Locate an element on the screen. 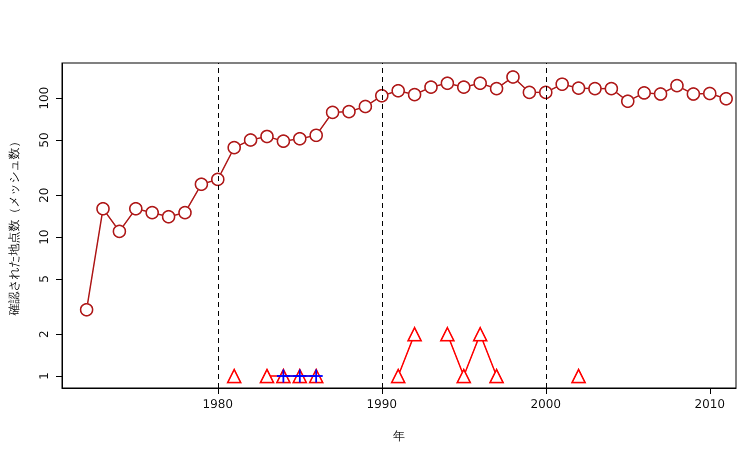  y-axis-title: 確認された地点数（メッシュ数） is located at coordinates (14, 226).